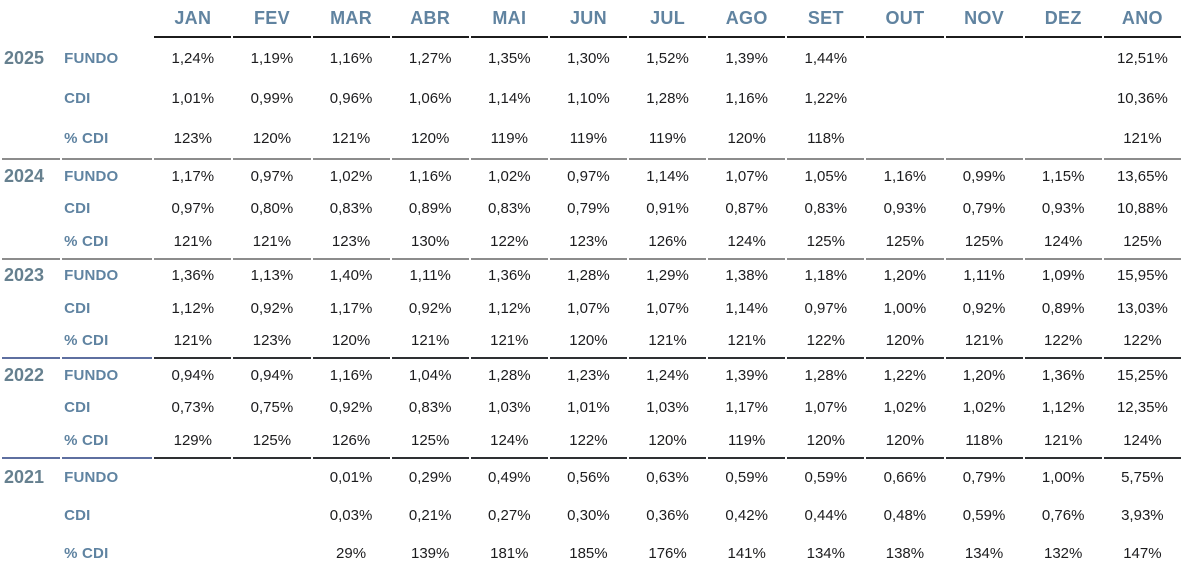  Describe the element at coordinates (193, 408) in the screenshot. I see `value-cell: 0,73%` at that location.